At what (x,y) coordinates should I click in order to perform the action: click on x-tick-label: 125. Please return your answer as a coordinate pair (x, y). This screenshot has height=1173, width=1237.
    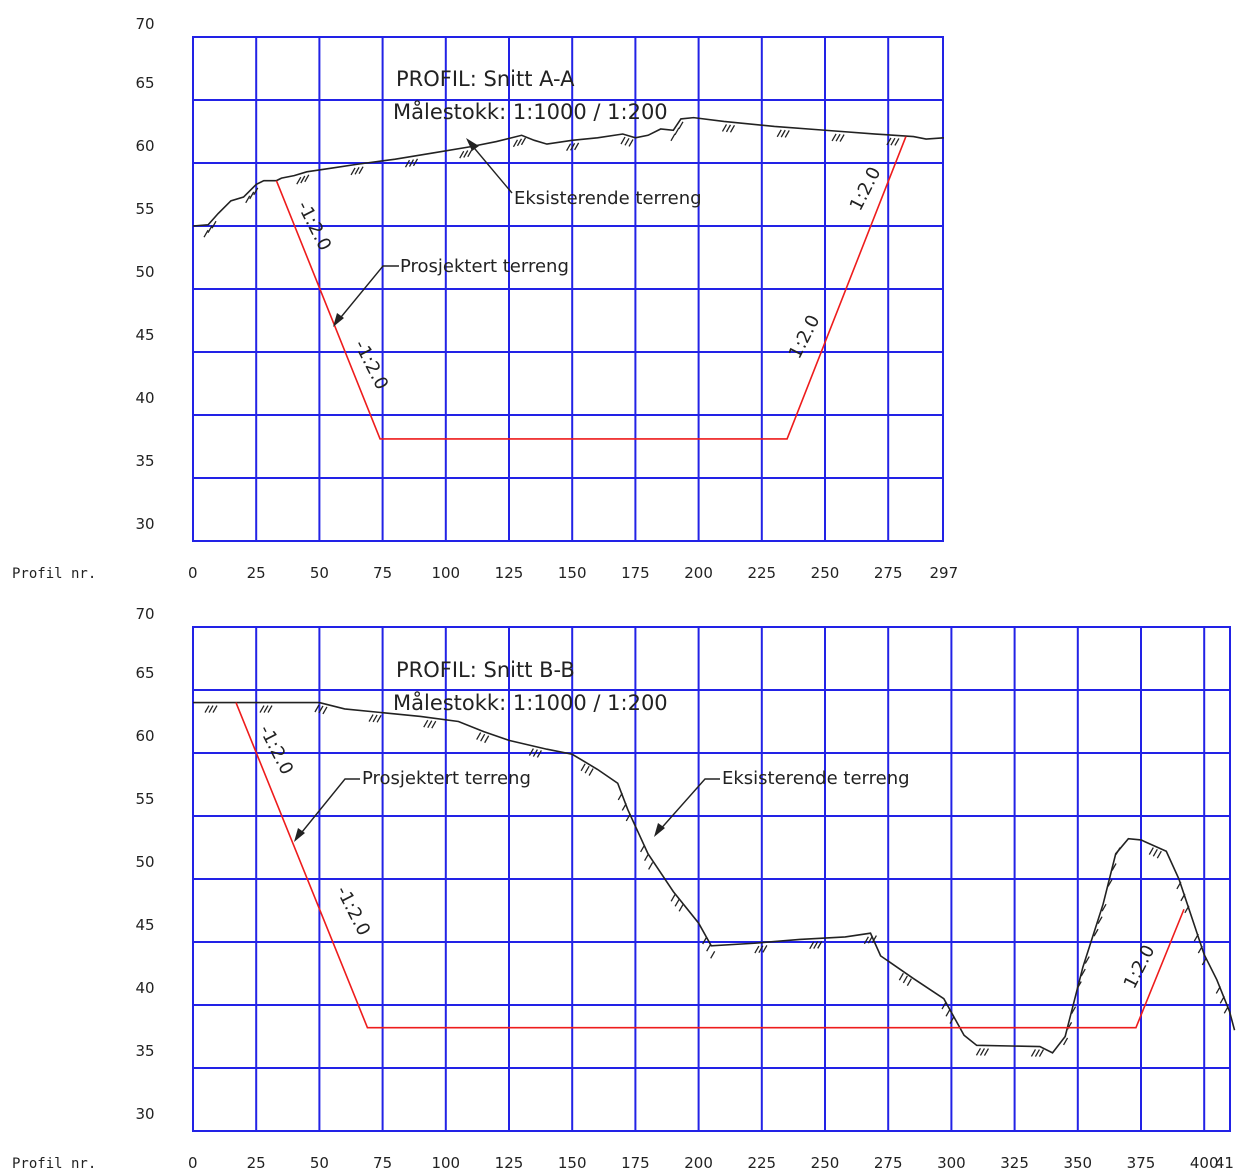
    Looking at the image, I should click on (509, 1163).